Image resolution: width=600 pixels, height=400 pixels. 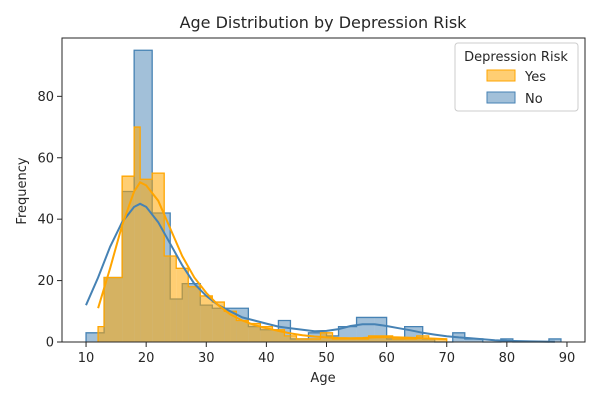 I want to click on legend: Depression Risk Yes No, so click(x=516, y=77).